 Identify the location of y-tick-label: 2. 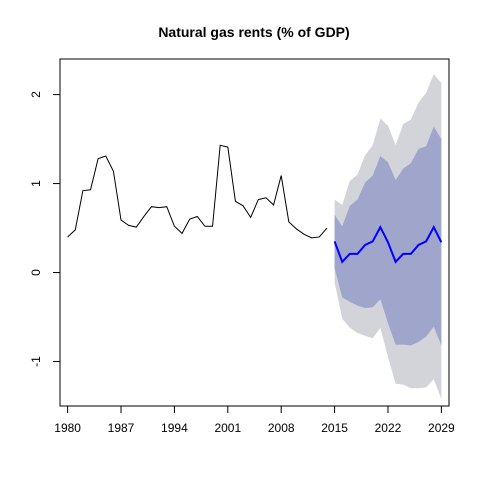
(36, 94).